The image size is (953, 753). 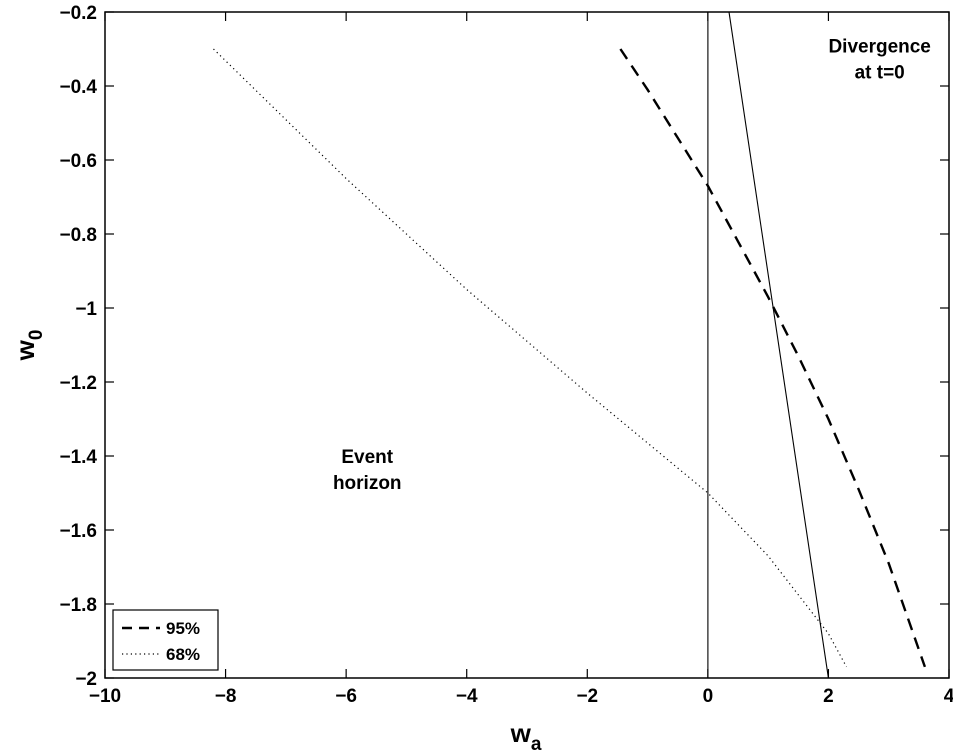 What do you see at coordinates (226, 696) in the screenshot?
I see `x-tick-label: −8` at bounding box center [226, 696].